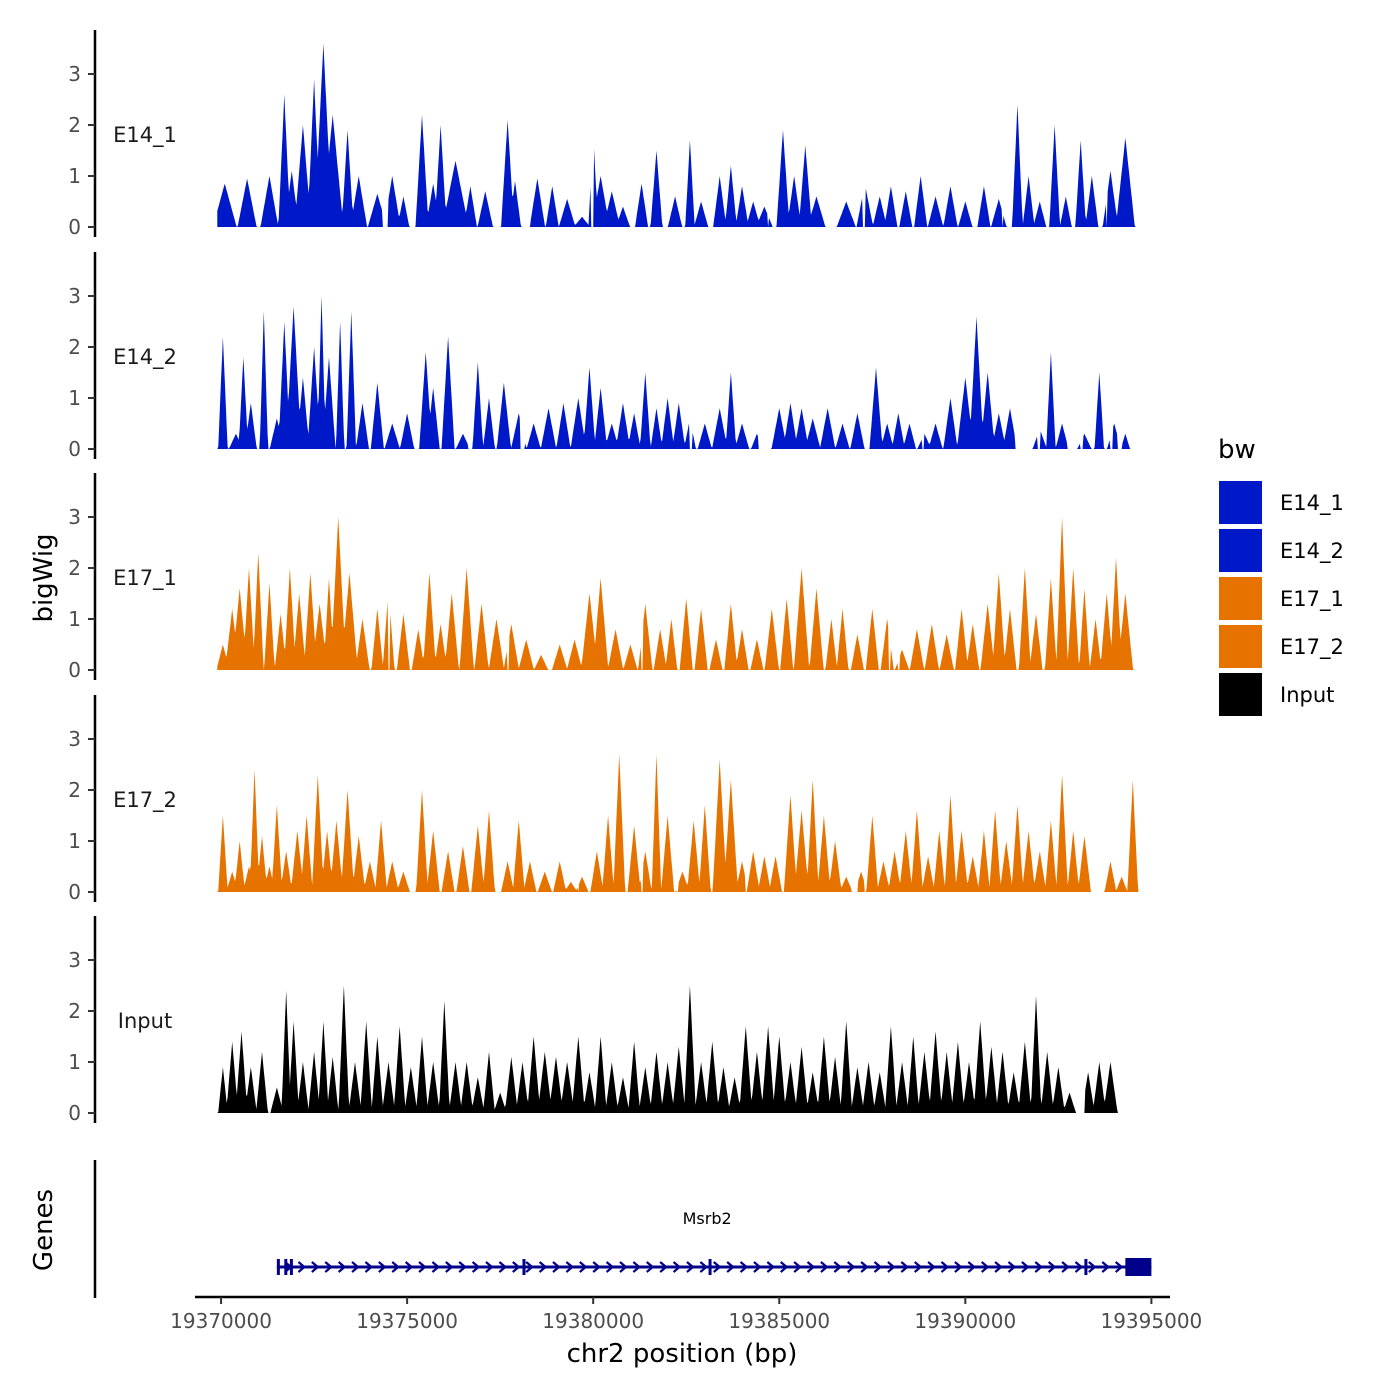 Image resolution: width=1400 pixels, height=1400 pixels. I want to click on genes-axis-title: Genes, so click(44, 1230).